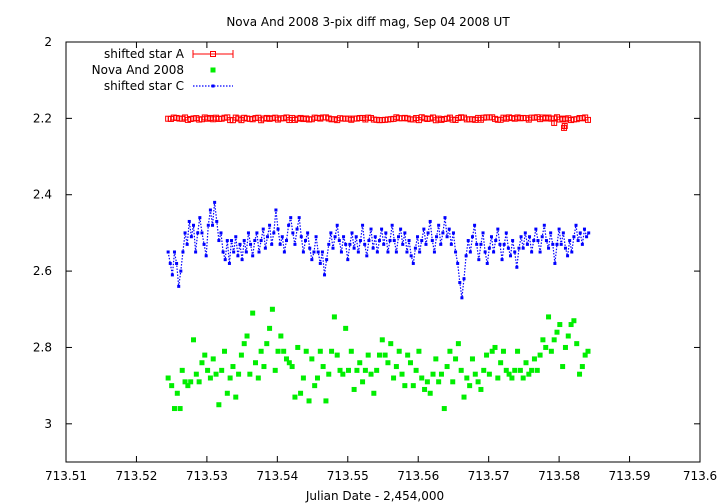 The width and height of the screenshot is (720, 504). I want to click on y-tick-label: 2.8, so click(42, 347).